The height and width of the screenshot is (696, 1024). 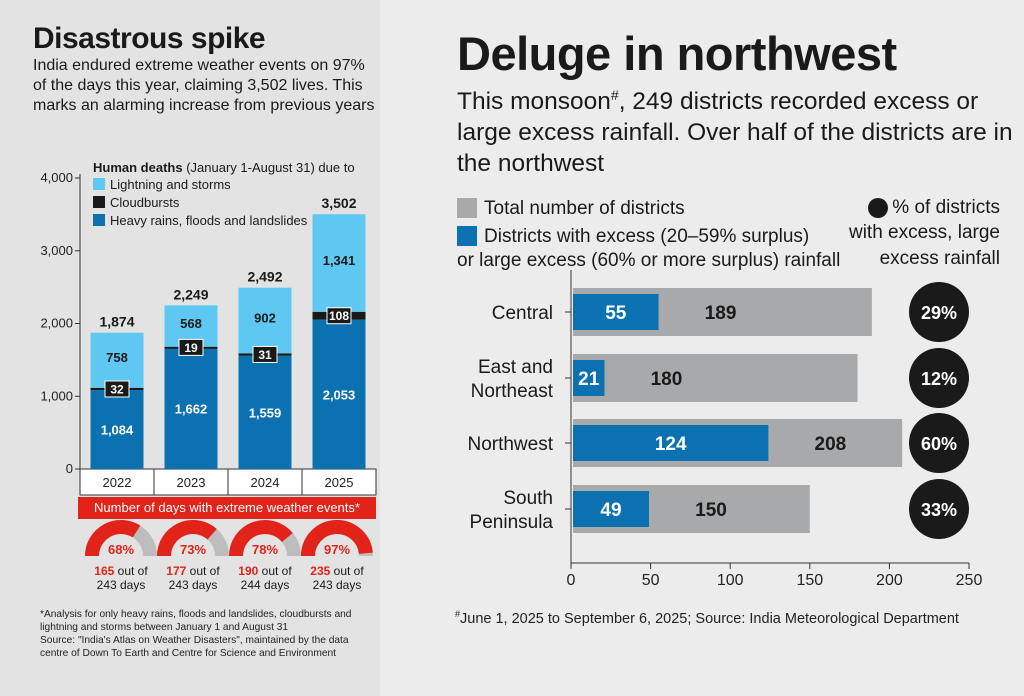 What do you see at coordinates (651, 580) in the screenshot?
I see `x-tick-label-50: 50` at bounding box center [651, 580].